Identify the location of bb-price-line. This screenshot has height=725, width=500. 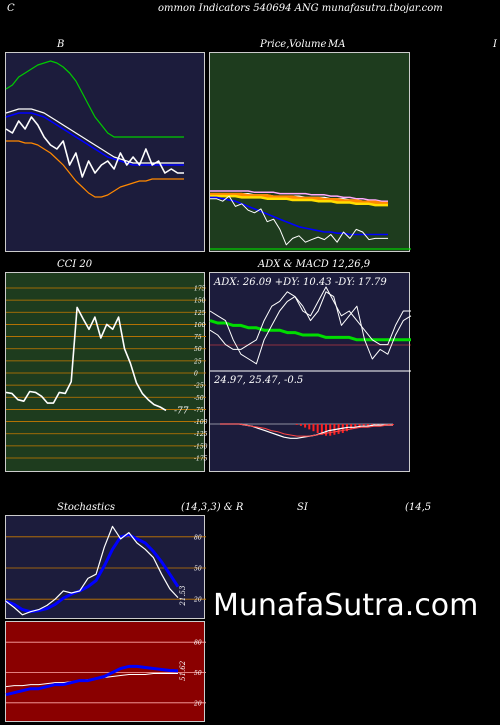
(94, 147).